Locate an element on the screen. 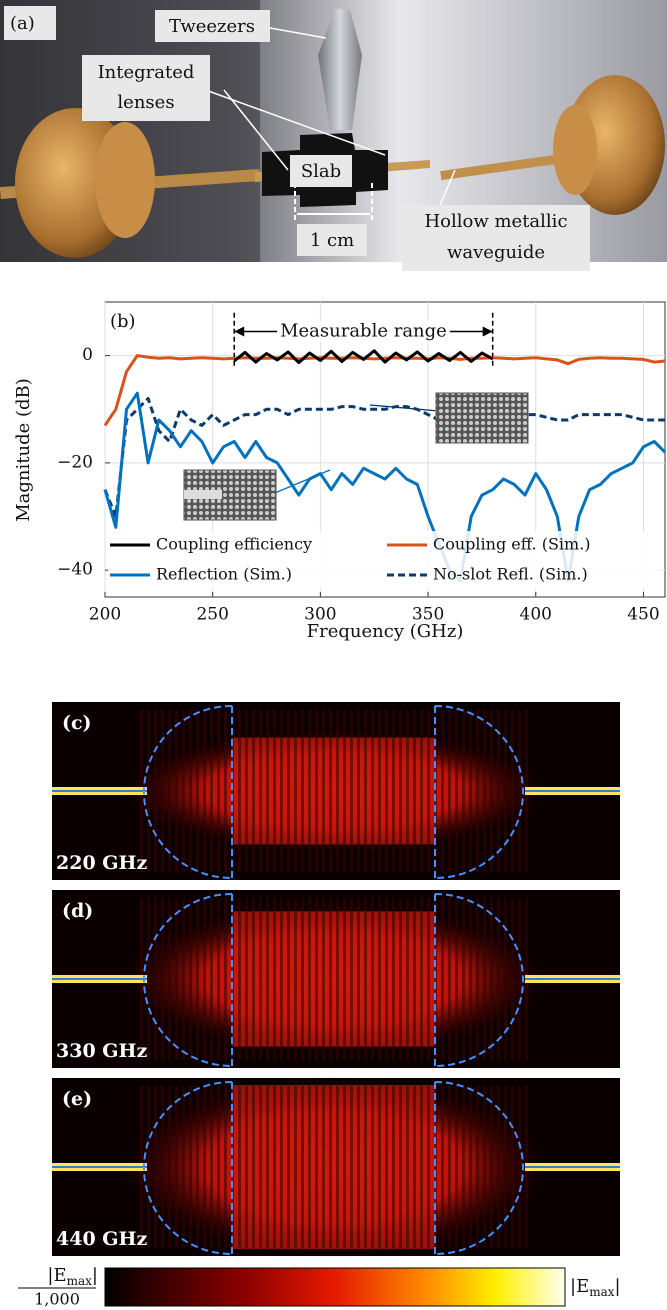 The height and width of the screenshot is (1310, 667). panel-label: (d) is located at coordinates (77, 911).